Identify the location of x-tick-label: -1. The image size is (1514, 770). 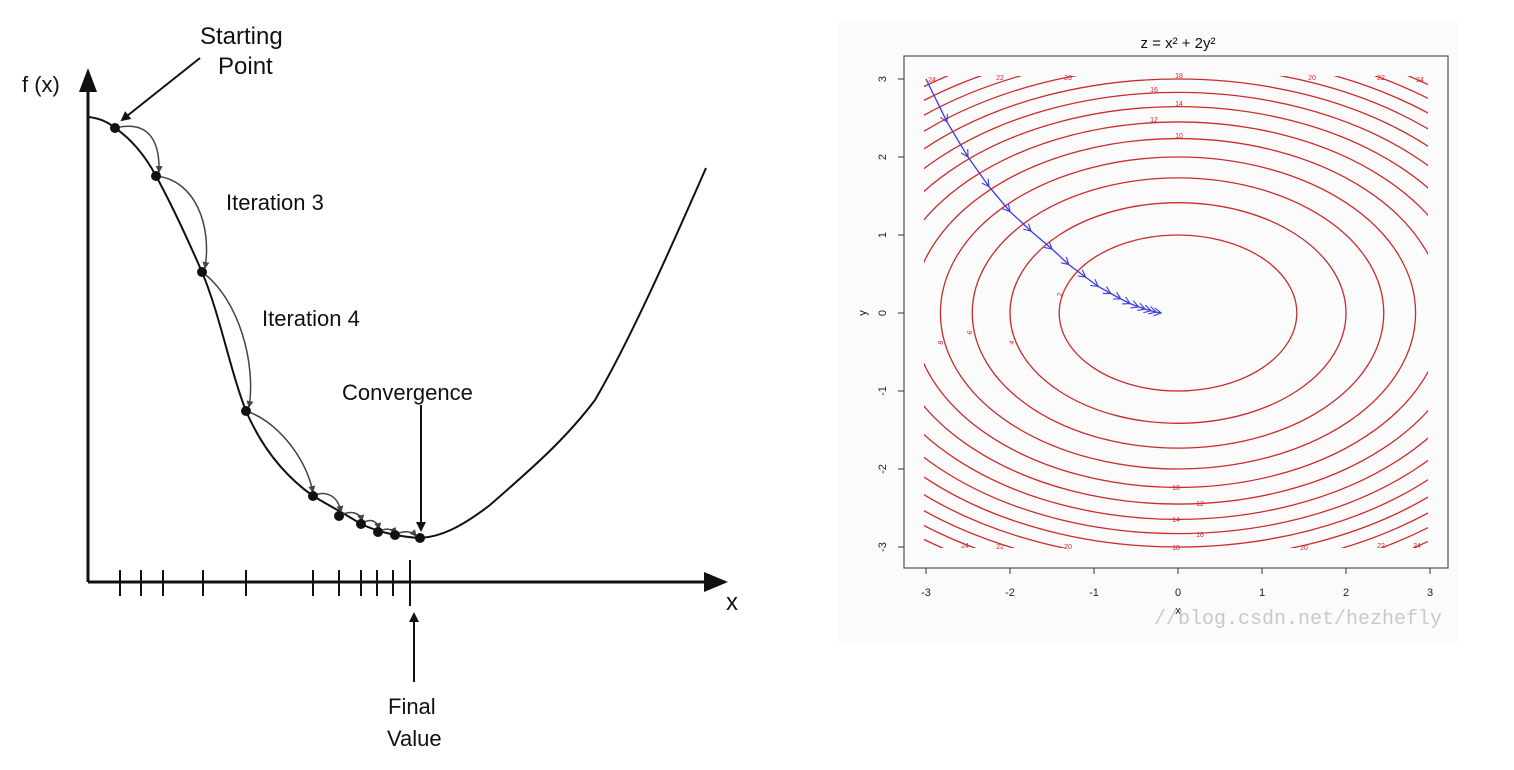
(1094, 593).